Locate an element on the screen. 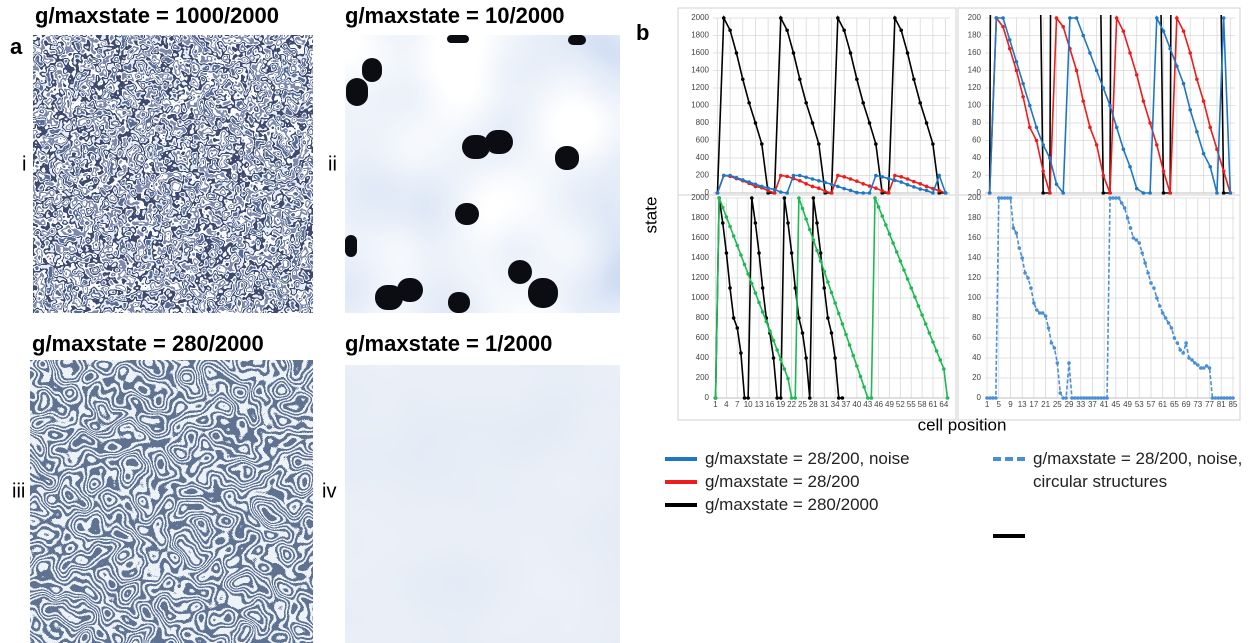 Image resolution: width=1257 pixels, height=643 pixels. y-tick-label: 20 is located at coordinates (976, 377).